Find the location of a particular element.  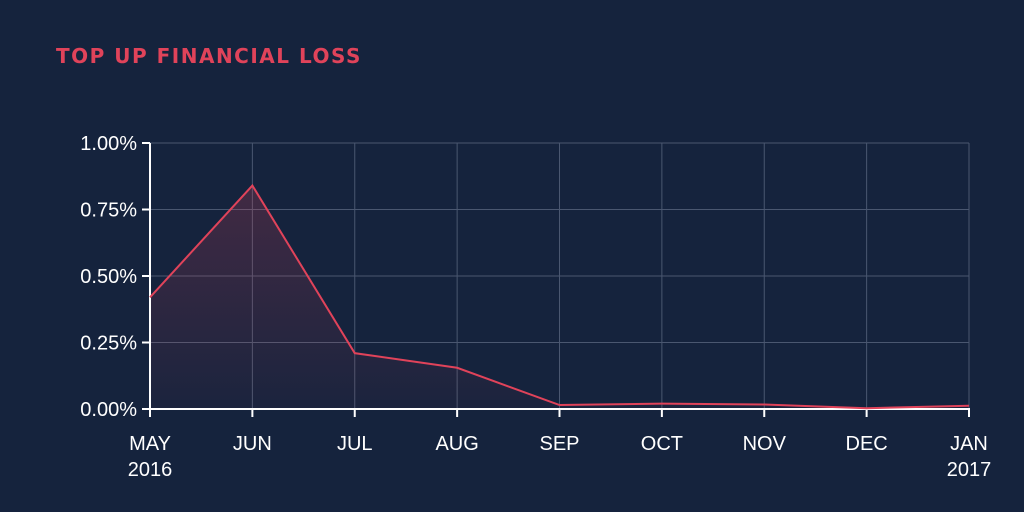

x-tick-month: SEP is located at coordinates (559, 444).